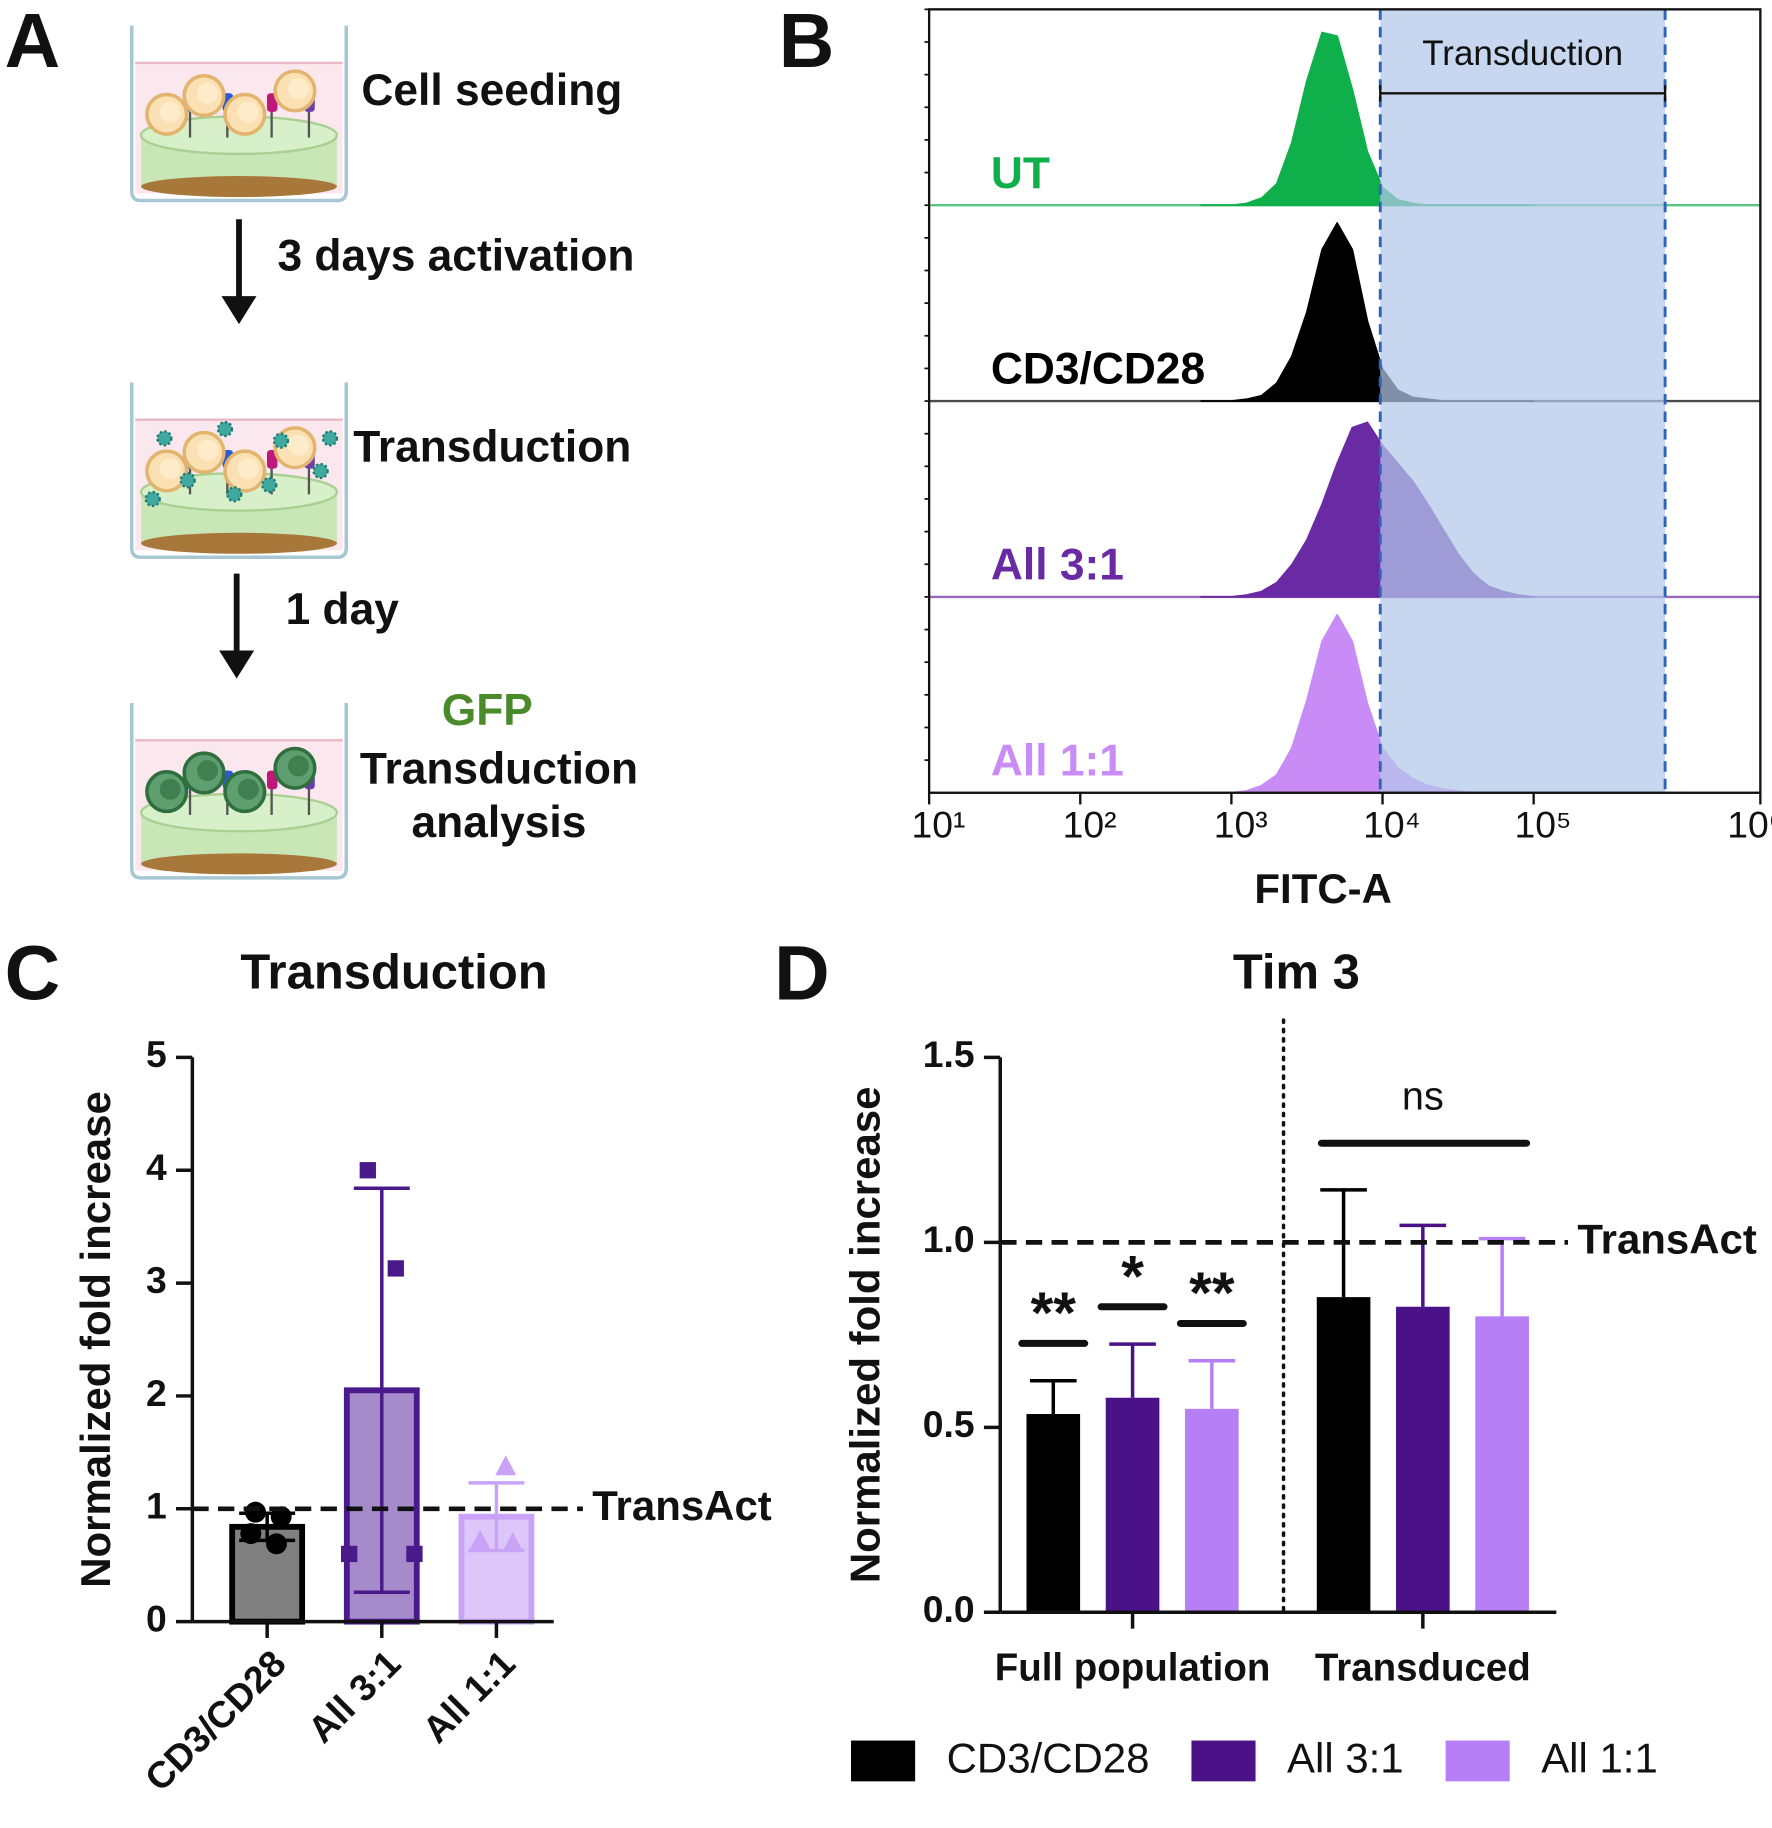  Describe the element at coordinates (156, 1054) in the screenshot. I see `y-tick-label: 5` at that location.